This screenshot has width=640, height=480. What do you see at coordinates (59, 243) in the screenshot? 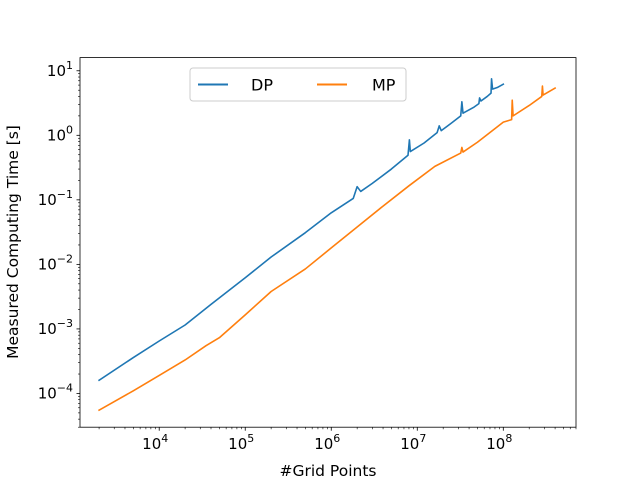
I see `y-axis-ticks: 10⁻⁴ 10⁻³ 10⁻² 10⁻¹ 10⁰ 10¹` at bounding box center [59, 243].